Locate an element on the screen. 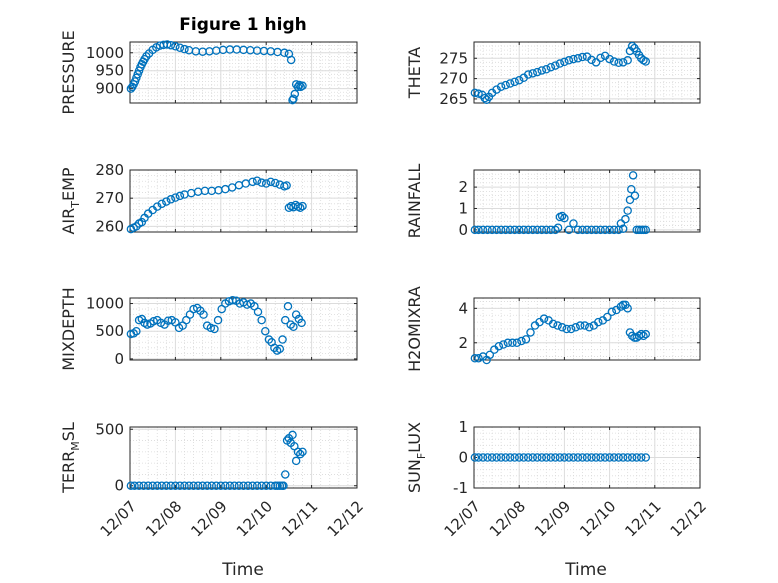  y-tick-label: 1 is located at coordinates (463, 208).